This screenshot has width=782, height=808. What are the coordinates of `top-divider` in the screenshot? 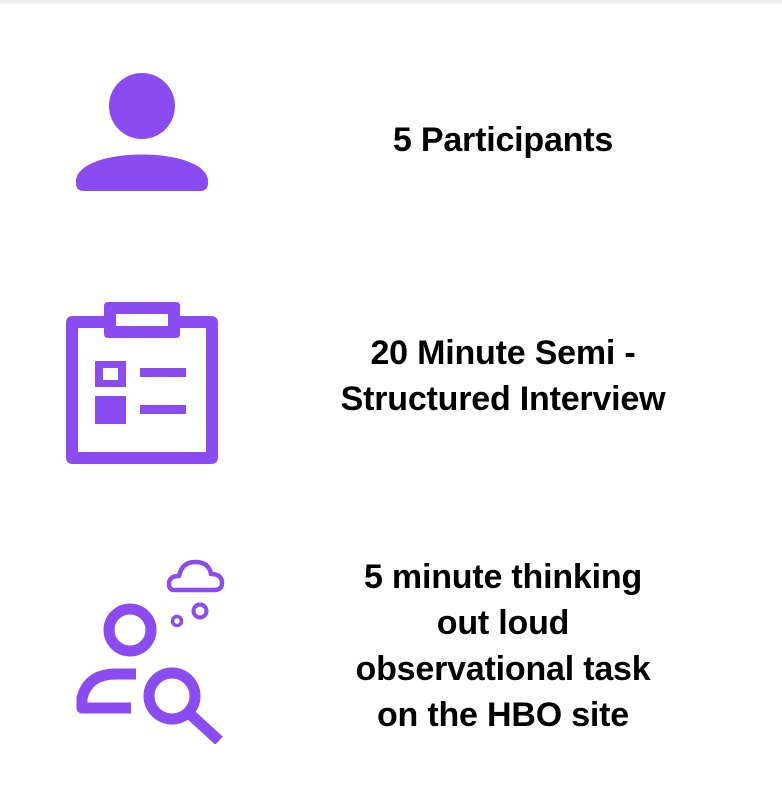 It's located at (391, 1).